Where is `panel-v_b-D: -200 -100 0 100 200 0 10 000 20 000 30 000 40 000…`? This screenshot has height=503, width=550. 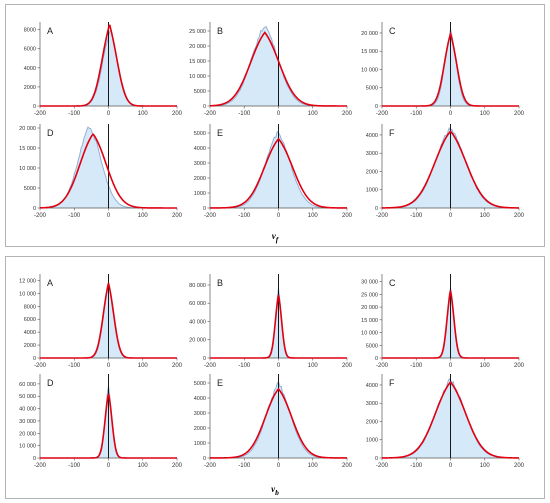
panel-v_b-D: -200 -100 0 100 200 0 10 000 20 000 30 000 40 000… is located at coordinates (101, 421).